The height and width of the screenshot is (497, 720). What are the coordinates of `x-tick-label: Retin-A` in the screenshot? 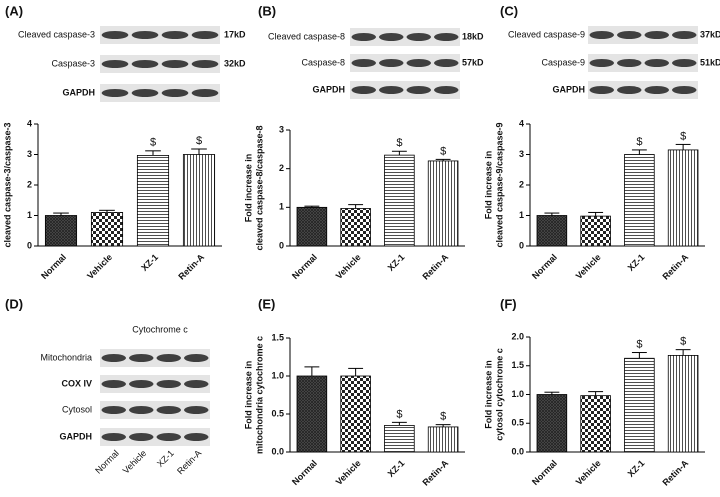 It's located at (436, 473).